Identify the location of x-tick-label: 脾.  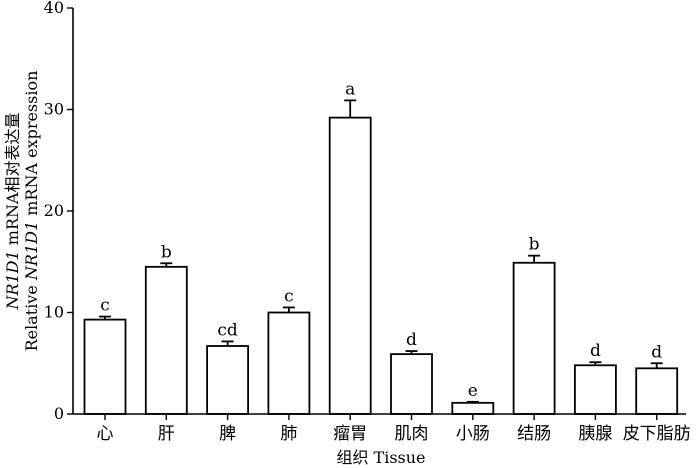
(227, 434).